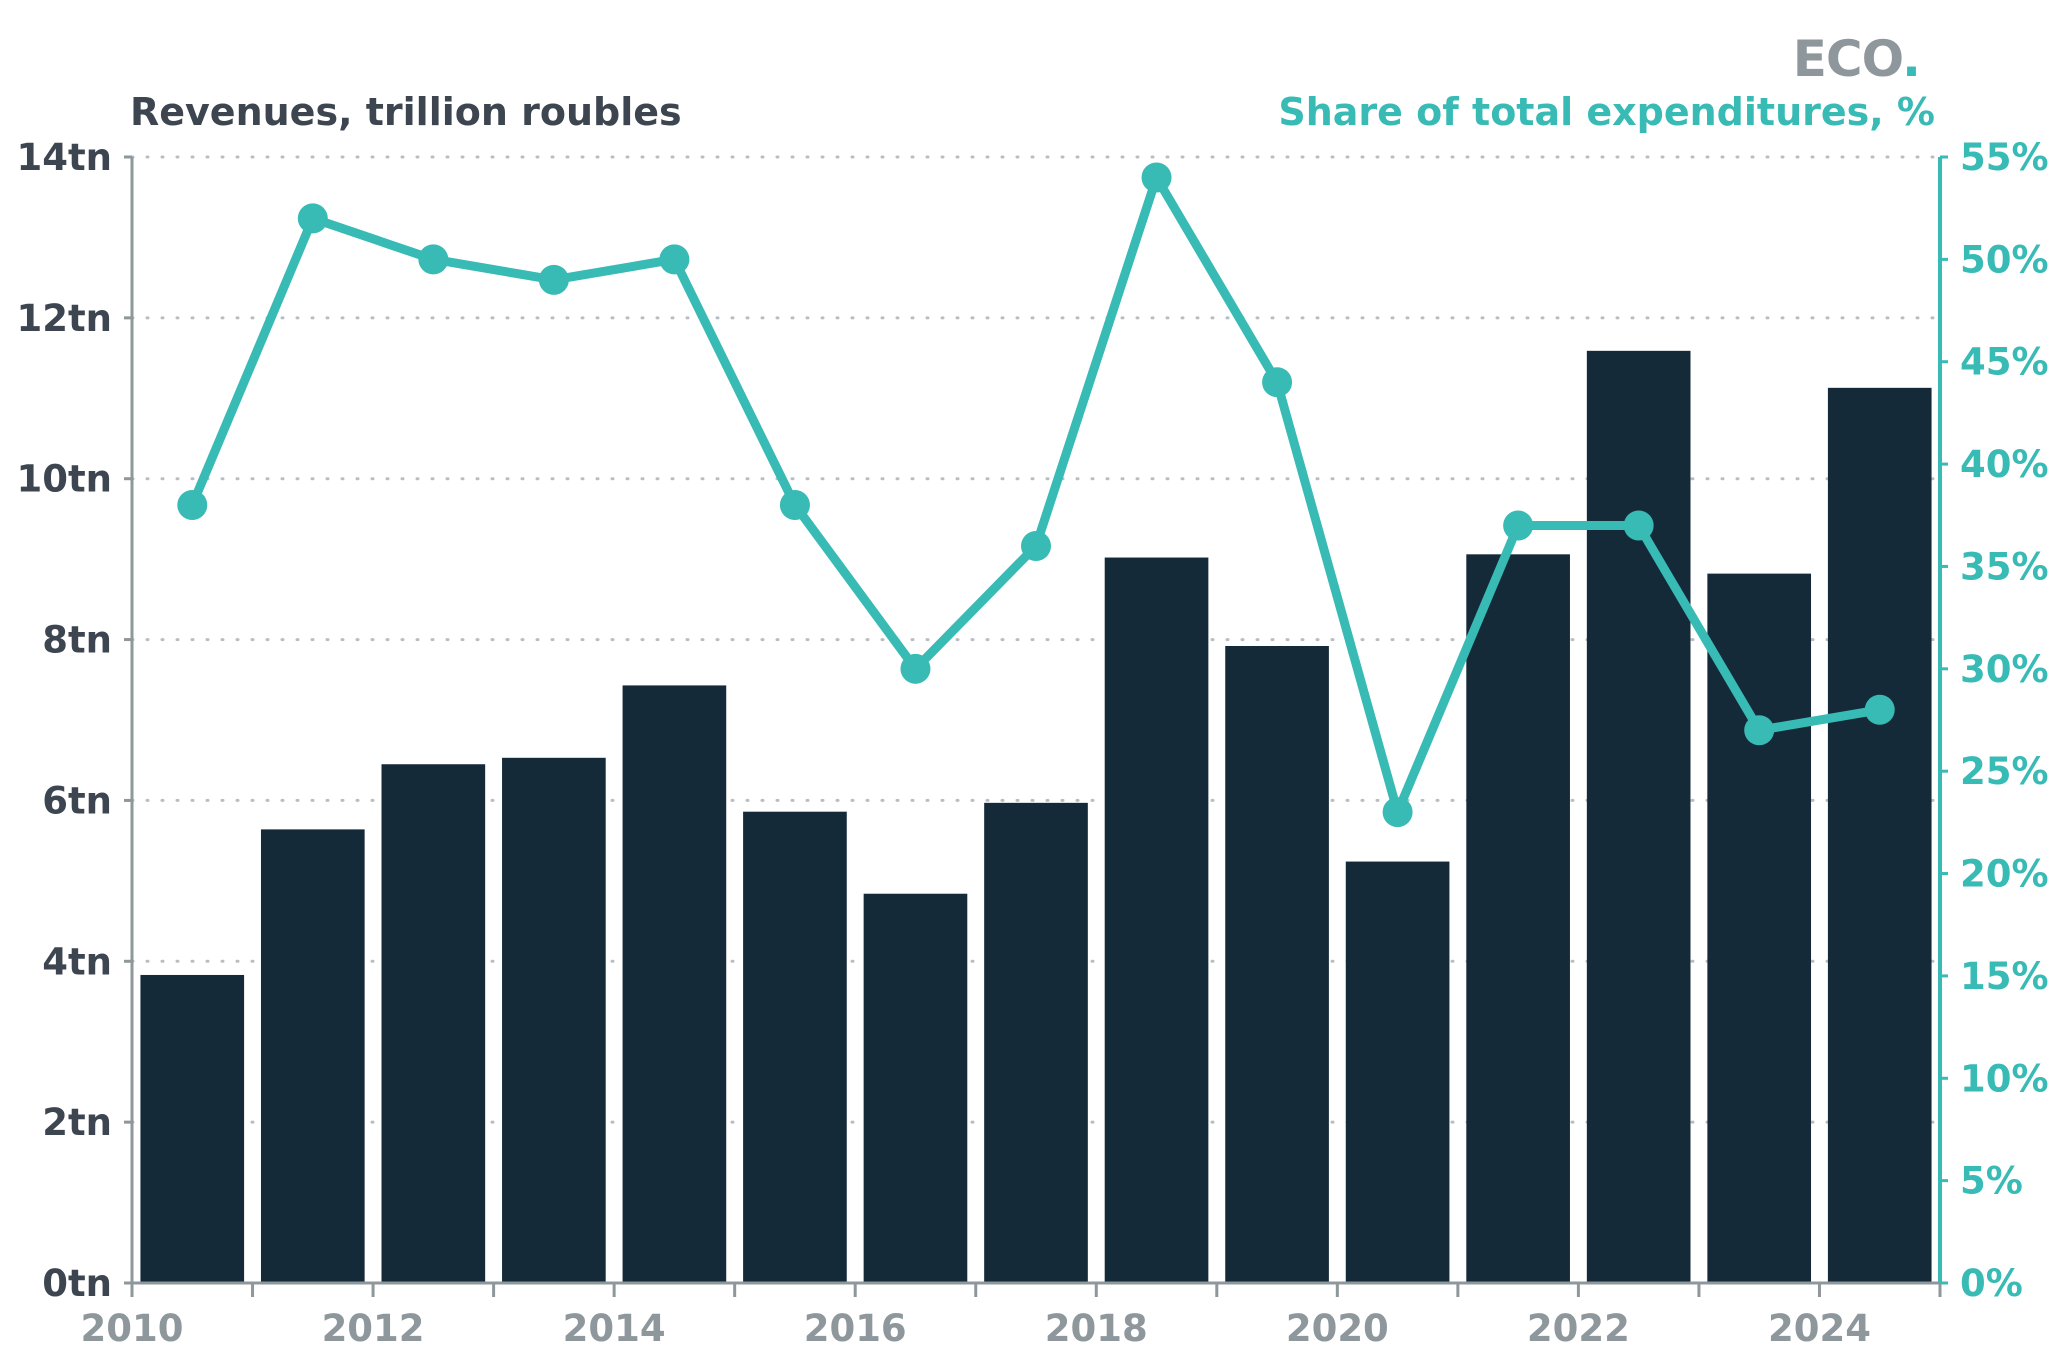  Describe the element at coordinates (2004, 669) in the screenshot. I see `right-tick-label: 30%` at that location.